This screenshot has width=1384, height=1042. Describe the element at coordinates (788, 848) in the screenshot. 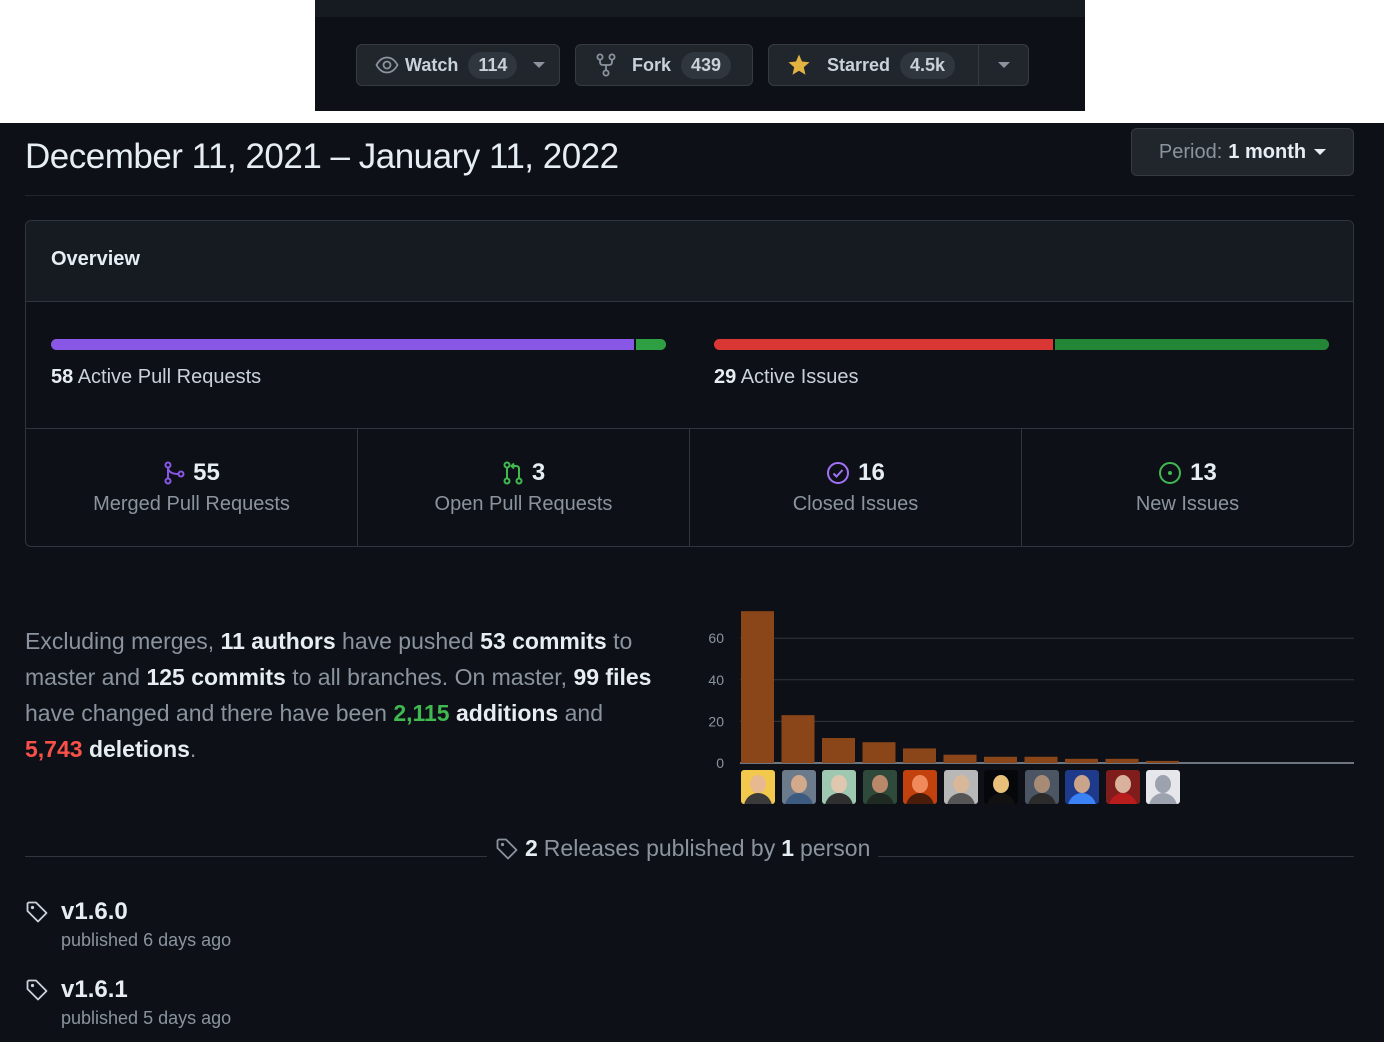

I see `publisher-count: 1` at that location.